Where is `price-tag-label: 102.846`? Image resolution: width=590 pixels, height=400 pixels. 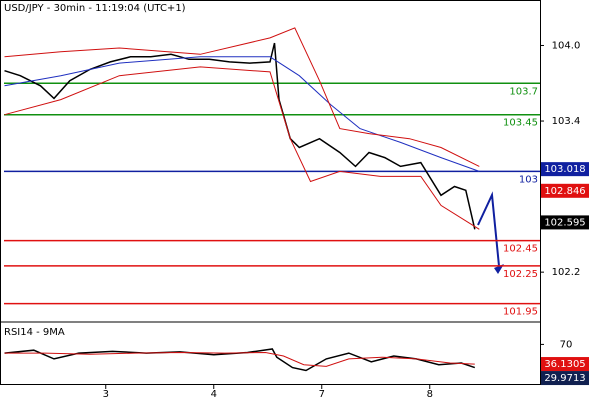 price-tag-label: 102.846 is located at coordinates (564, 191).